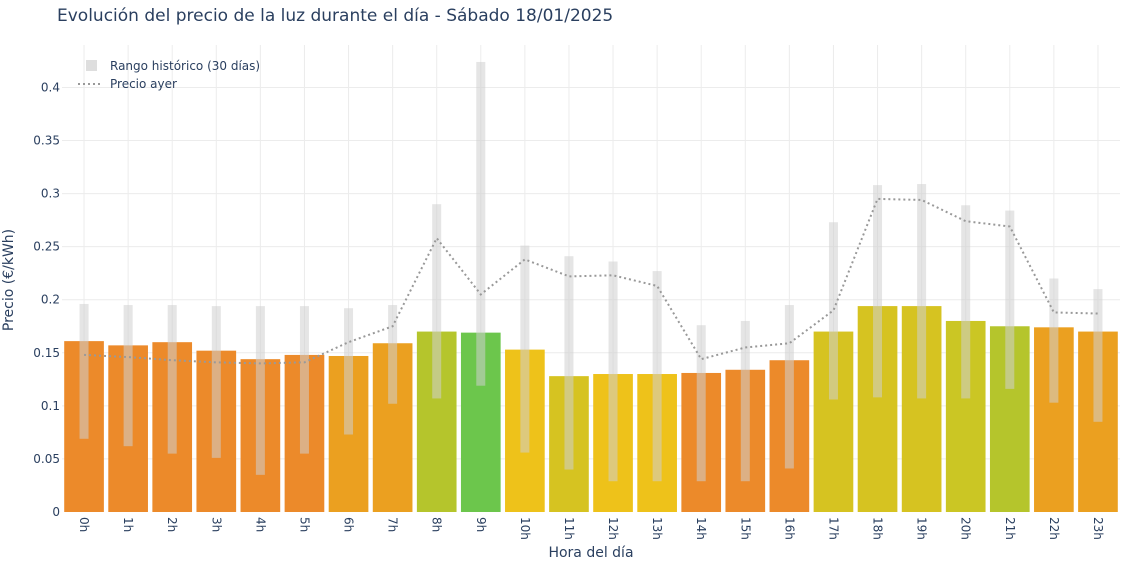  What do you see at coordinates (1098, 528) in the screenshot?
I see `x-tick-label: 23h` at bounding box center [1098, 528].